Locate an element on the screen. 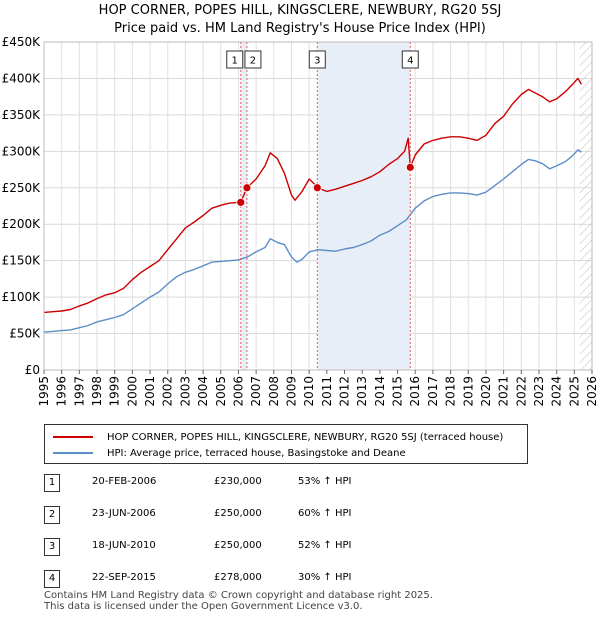 The width and height of the screenshot is (600, 620). x-tick-label: 2007 is located at coordinates (256, 391).